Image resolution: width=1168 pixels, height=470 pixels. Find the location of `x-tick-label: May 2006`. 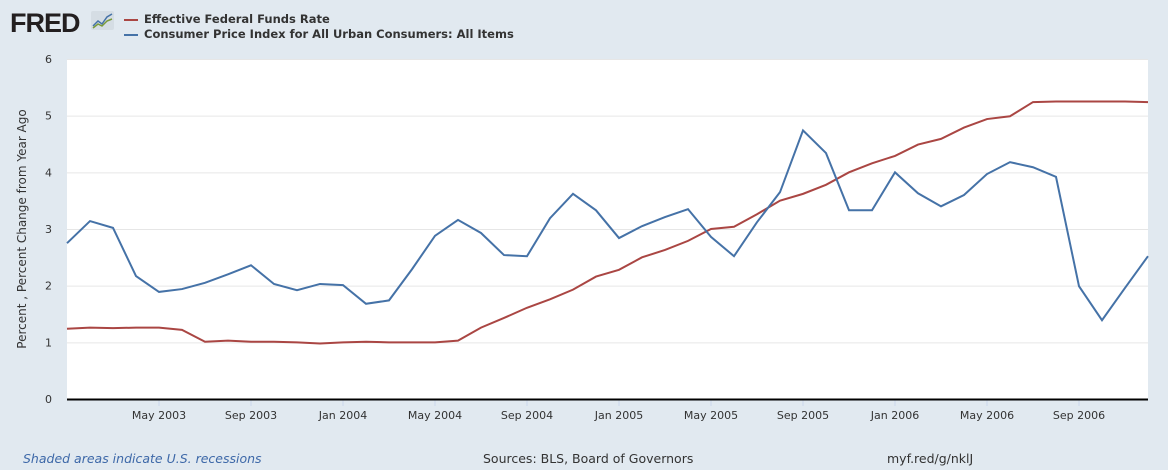

x-tick-label: May 2006 is located at coordinates (987, 415).